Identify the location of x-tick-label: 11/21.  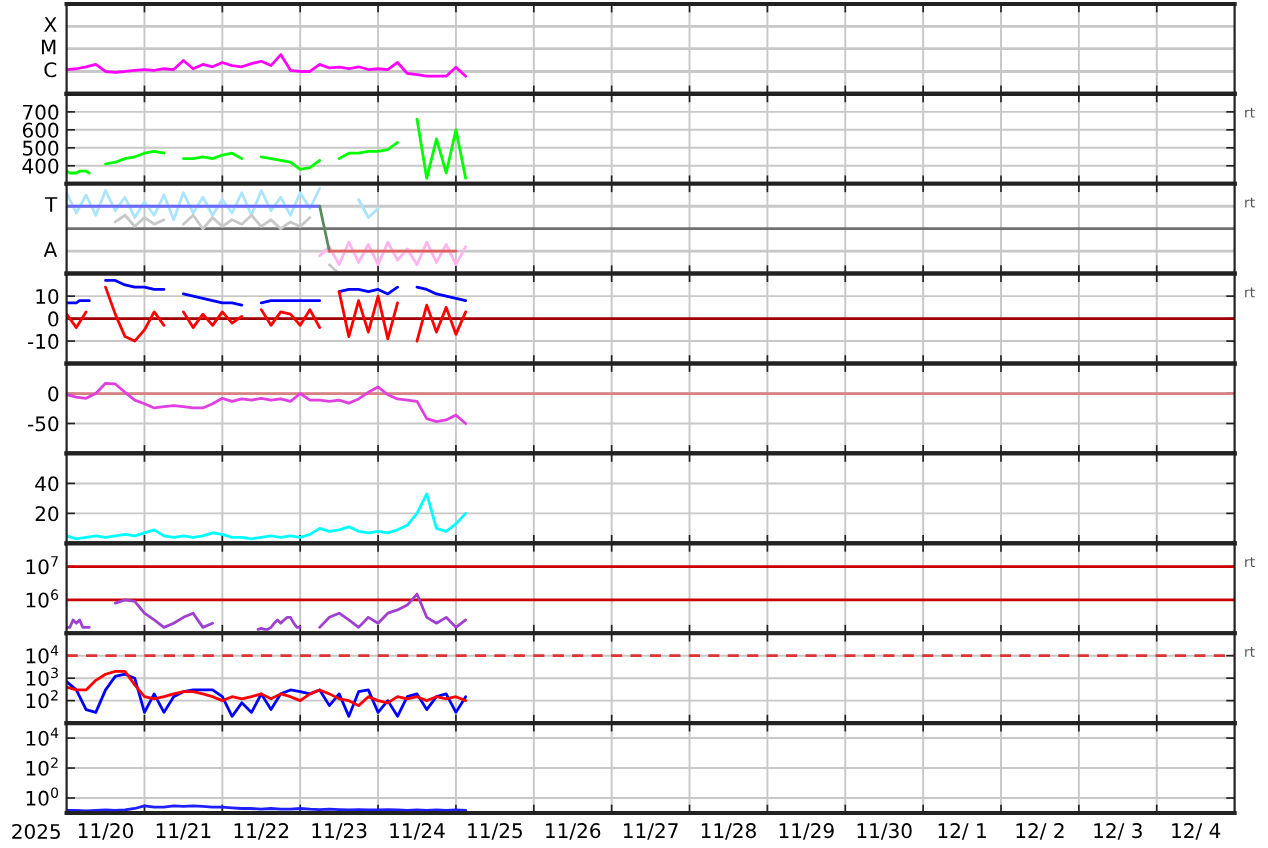
(183, 831).